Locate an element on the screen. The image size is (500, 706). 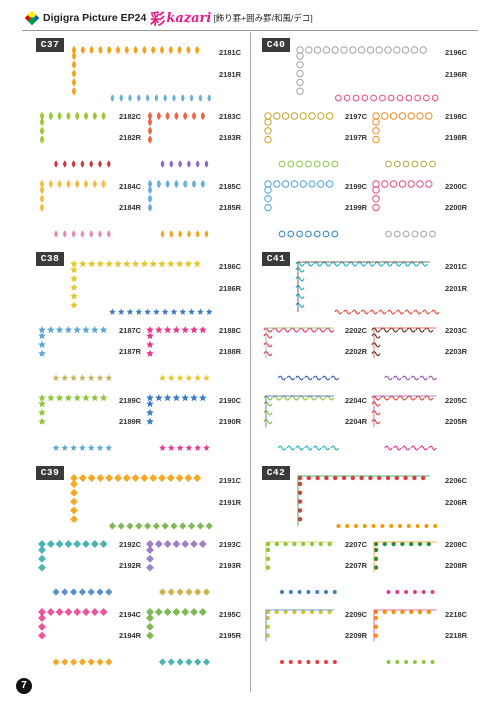
item-code: 2208R is located at coordinates (456, 565).